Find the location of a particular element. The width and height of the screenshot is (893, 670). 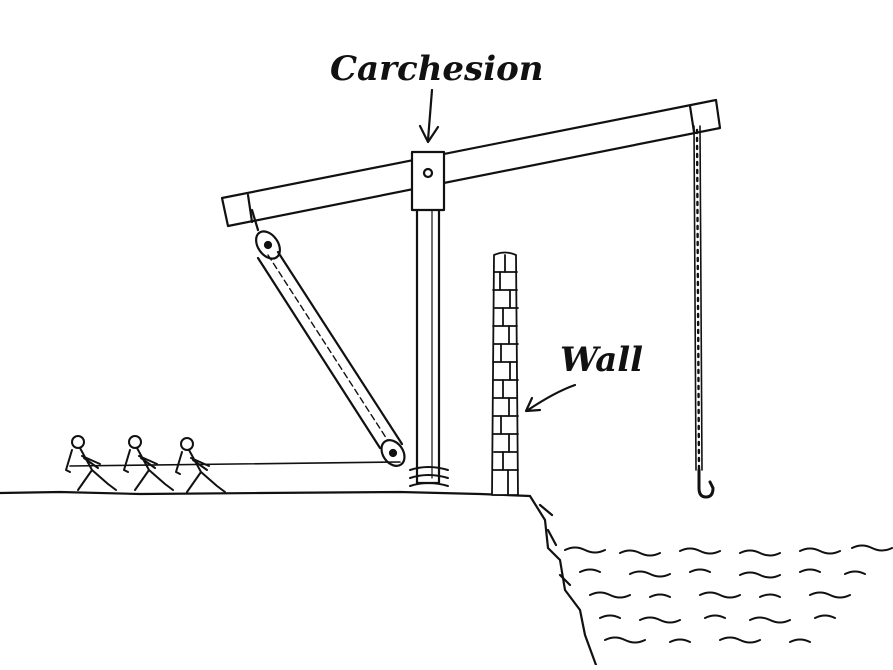

wall-arrow is located at coordinates (550, 398).